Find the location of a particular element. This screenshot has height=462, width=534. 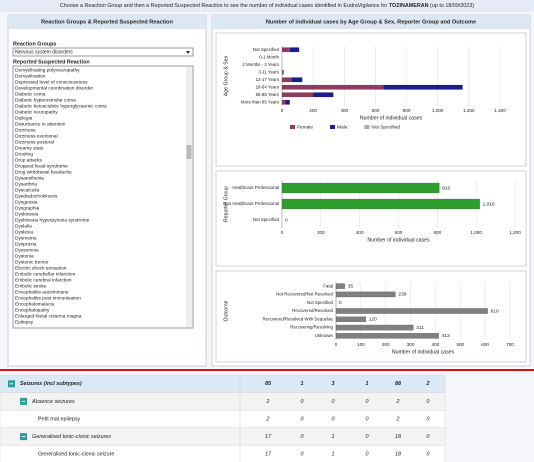

table-row is located at coordinates (223, 453).